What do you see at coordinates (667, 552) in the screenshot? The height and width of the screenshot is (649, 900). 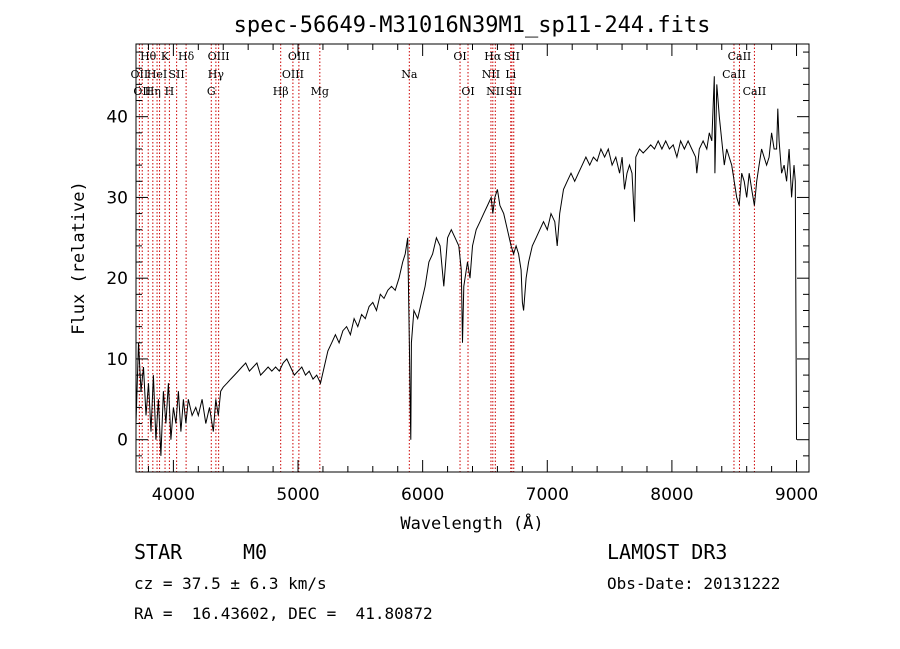 I see `survey-name: LAMOST DR3` at bounding box center [667, 552].